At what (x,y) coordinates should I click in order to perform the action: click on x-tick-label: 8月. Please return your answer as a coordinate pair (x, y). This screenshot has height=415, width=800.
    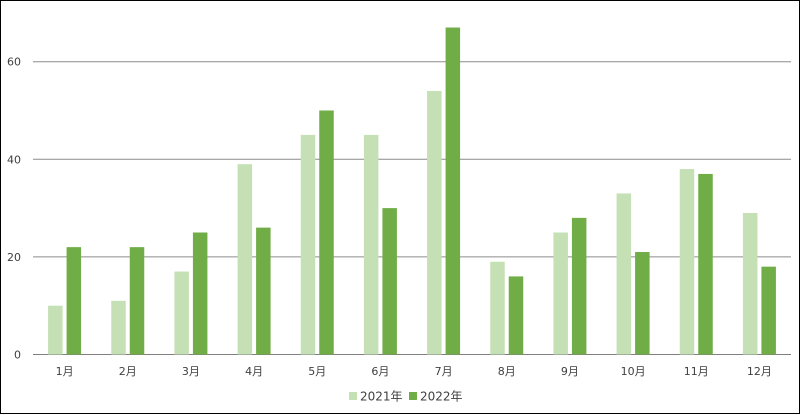
    Looking at the image, I should click on (507, 371).